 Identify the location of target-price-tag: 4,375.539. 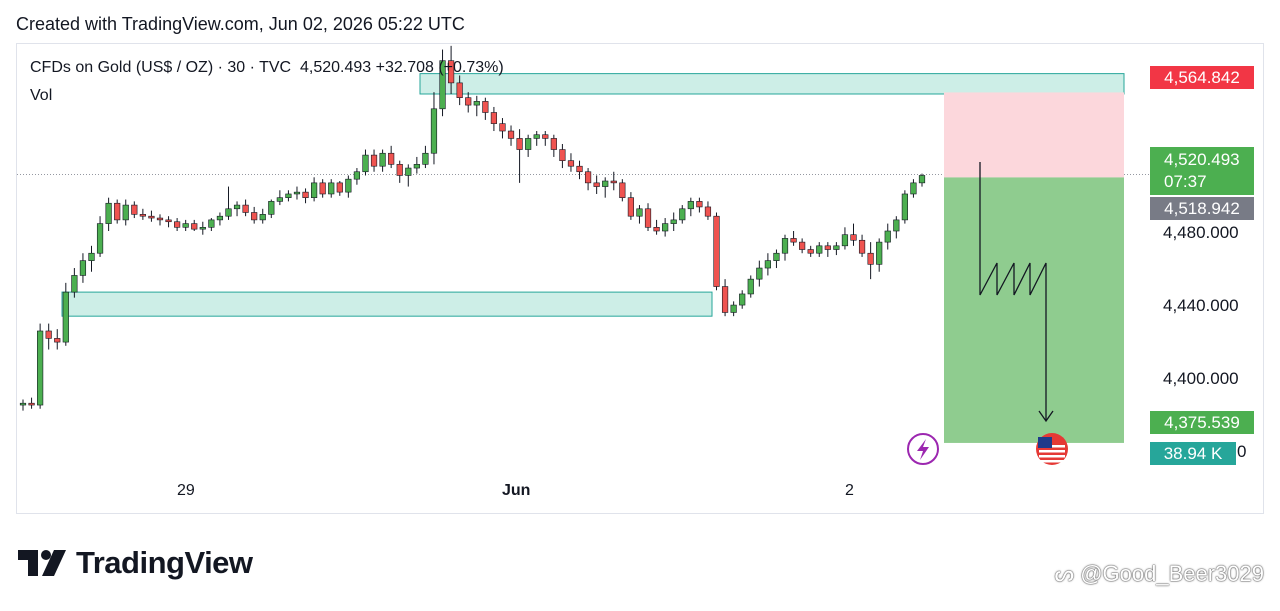
(1202, 422).